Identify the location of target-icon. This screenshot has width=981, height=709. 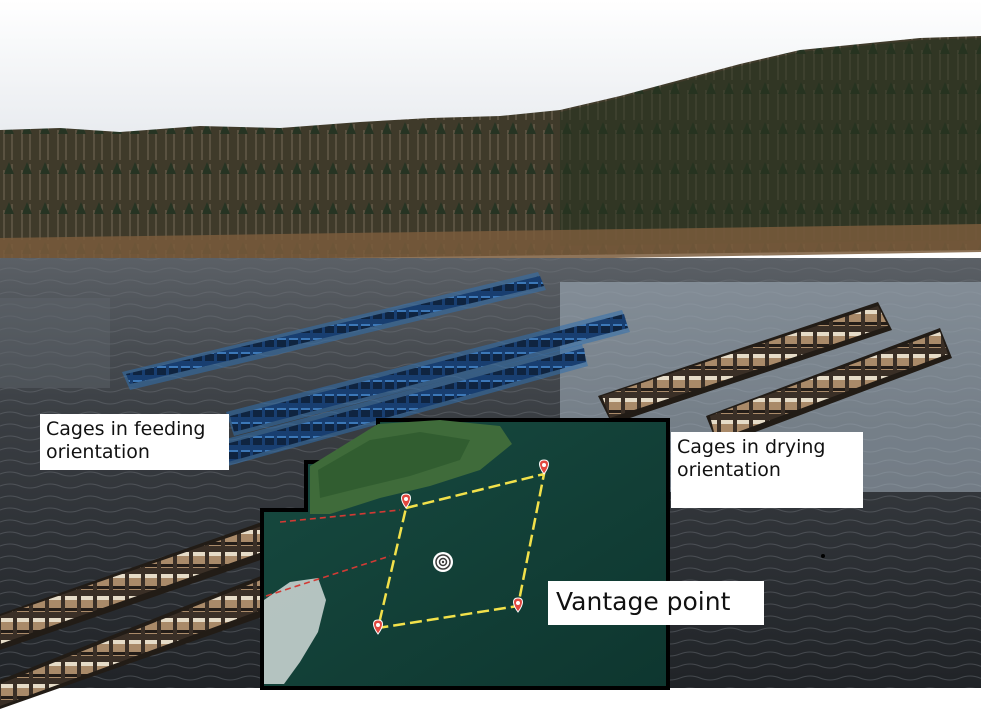
(443, 562).